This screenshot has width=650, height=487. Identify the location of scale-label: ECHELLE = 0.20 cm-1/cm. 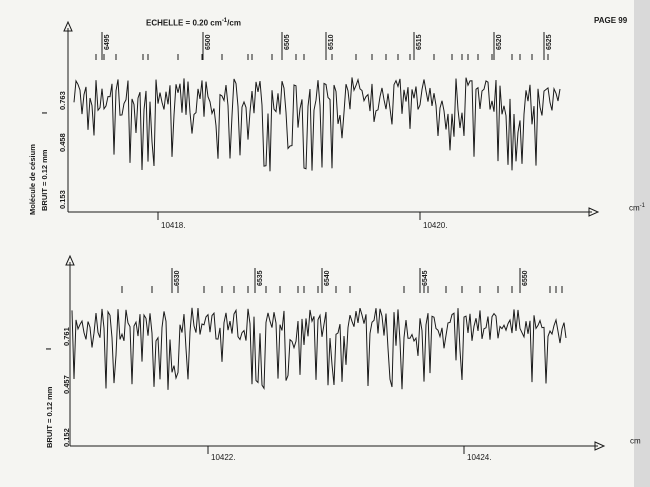
(193, 23).